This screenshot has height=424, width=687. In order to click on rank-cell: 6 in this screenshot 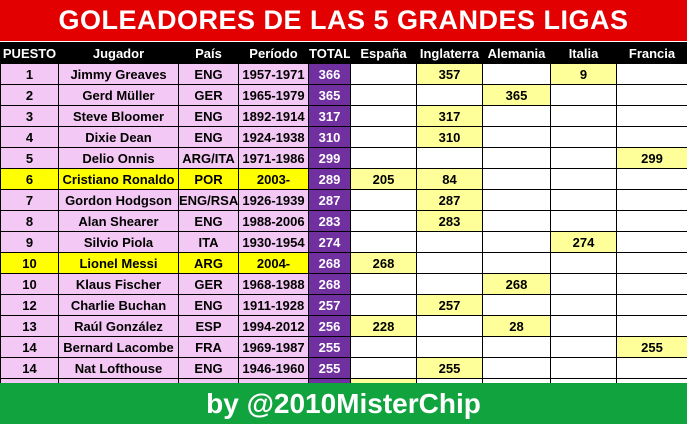, I will do `click(29, 179)`.